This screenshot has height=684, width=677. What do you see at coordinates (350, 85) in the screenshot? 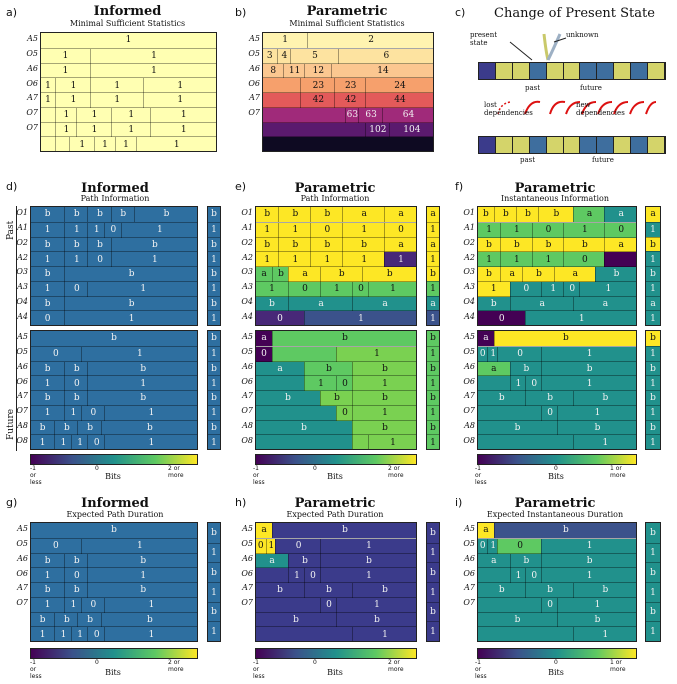
I see `grid-cell: 23` at bounding box center [350, 85].